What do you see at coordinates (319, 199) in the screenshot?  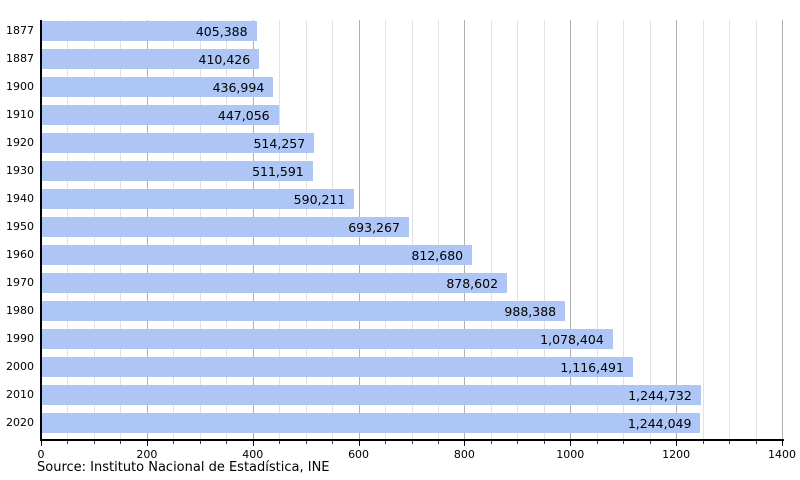 I see `bar-value-label: 590,211` at bounding box center [319, 199].